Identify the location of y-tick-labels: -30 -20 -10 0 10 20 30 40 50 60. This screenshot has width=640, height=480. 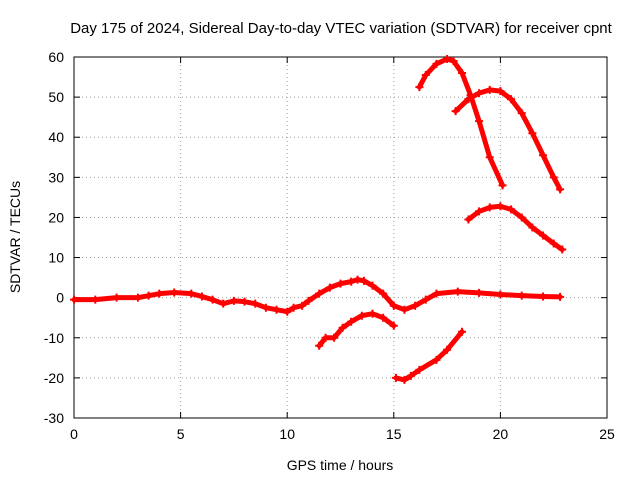
(54, 237).